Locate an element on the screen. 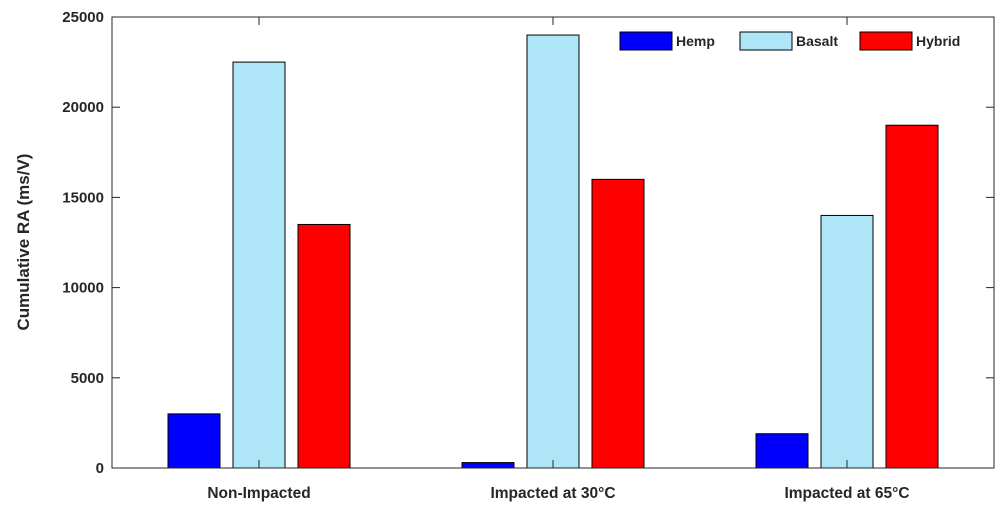 This screenshot has height=508, width=996. y-tick-label: 25000 is located at coordinates (83, 17).